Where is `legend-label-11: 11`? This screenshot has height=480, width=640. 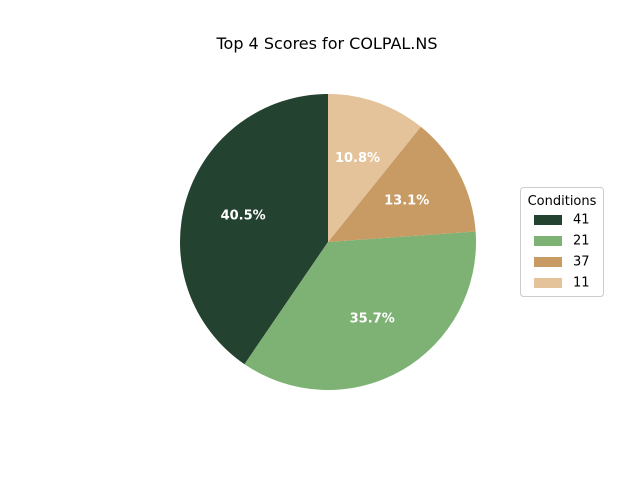
legend-label-11: 11 is located at coordinates (581, 283).